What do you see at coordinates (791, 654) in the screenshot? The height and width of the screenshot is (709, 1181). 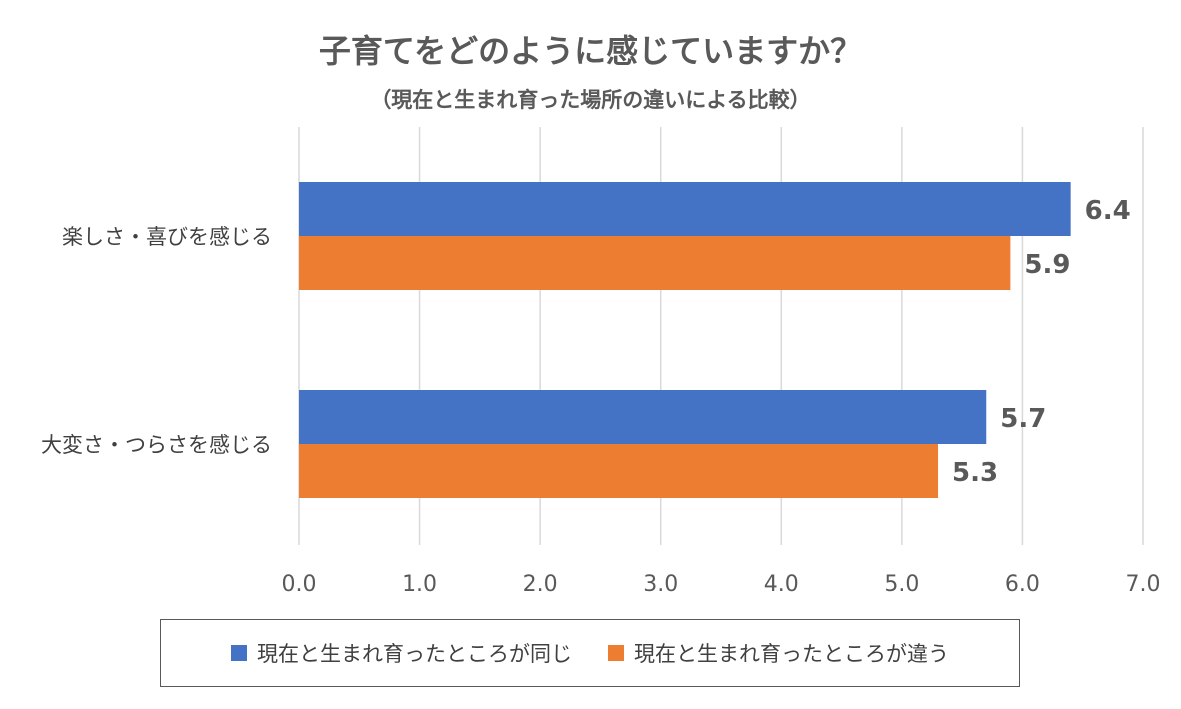 I see `legend-label-different: 現在と生まれ育ったところが違う` at bounding box center [791, 654].